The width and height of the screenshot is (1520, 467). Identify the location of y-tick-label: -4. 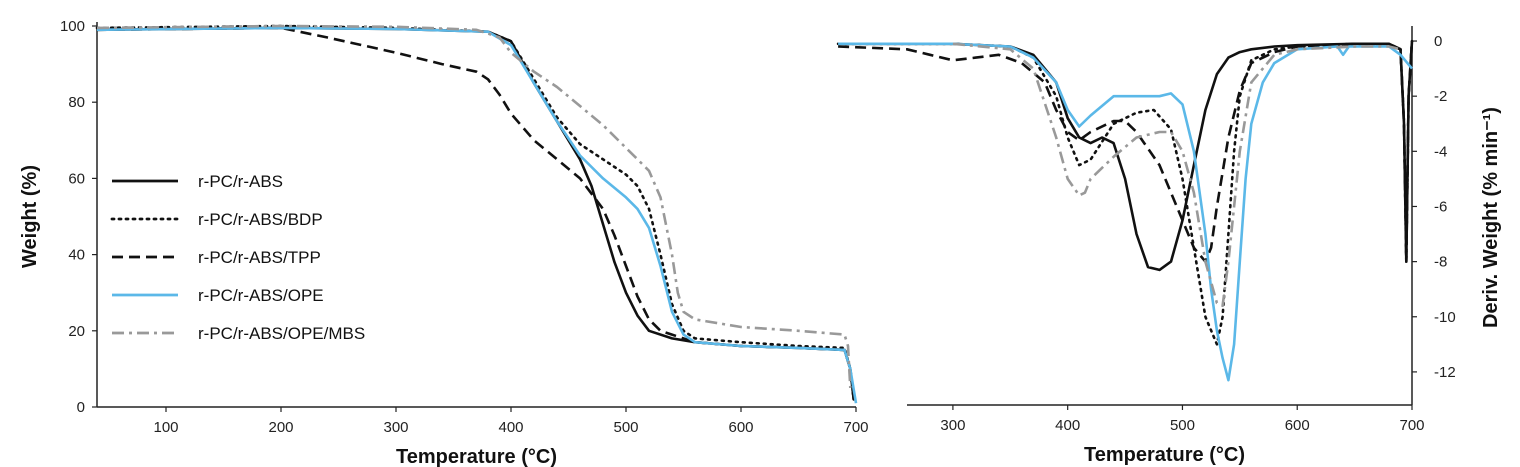
(1440, 151).